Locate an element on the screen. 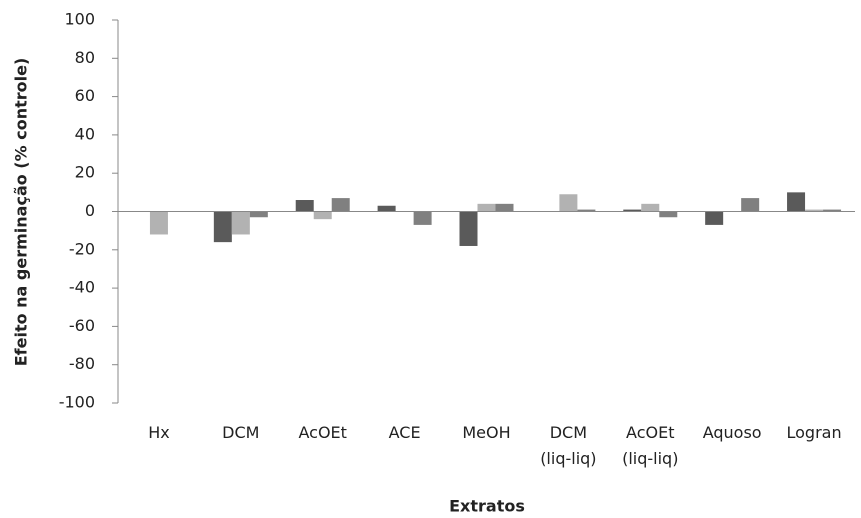  x-tick-label: Logran is located at coordinates (814, 432).